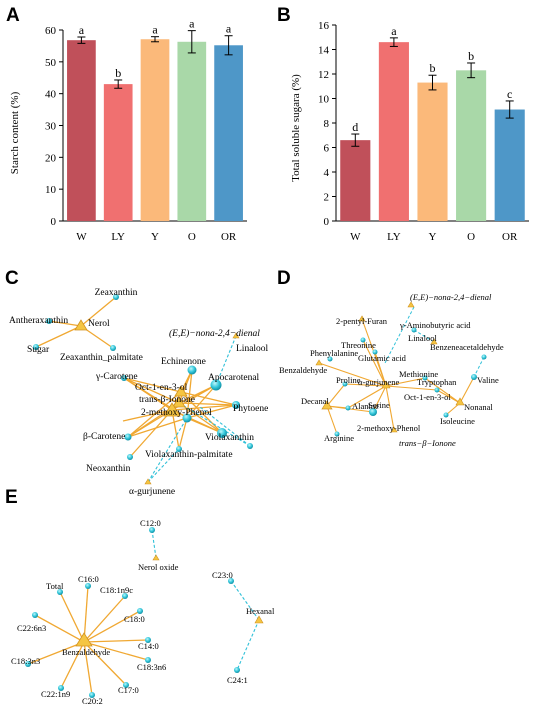  Describe the element at coordinates (128, 437) in the screenshot. I see `node-beta-carotene` at that location.